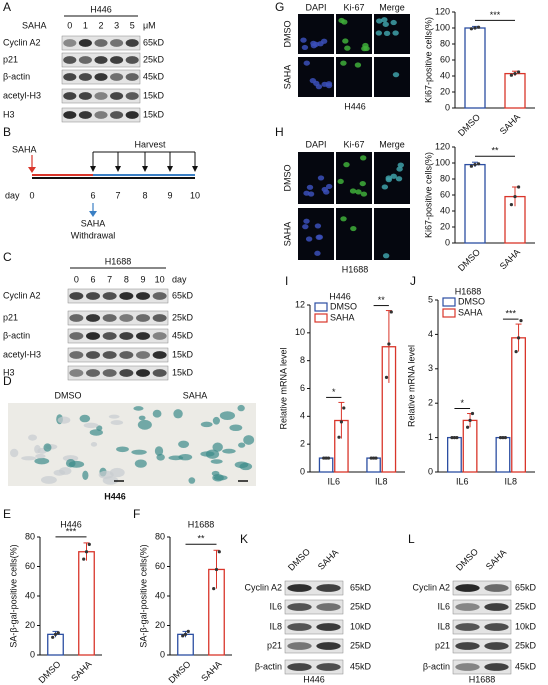 The width and height of the screenshot is (548, 685). Describe the element at coordinates (355, 269) in the screenshot. I see `cell-label: H1688` at that location.